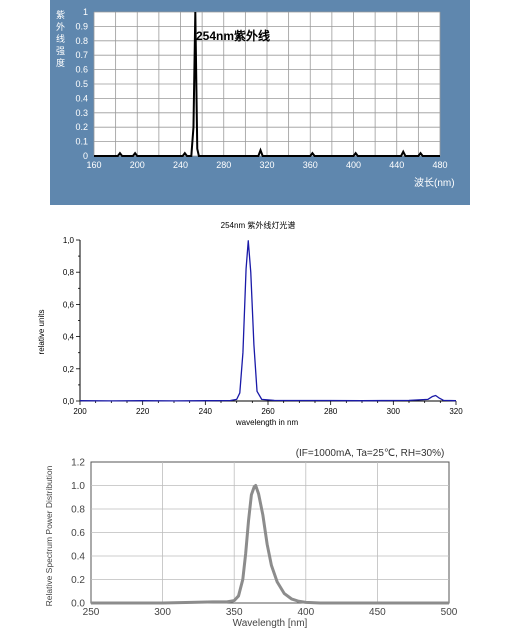 Image resolution: width=507 pixels, height=636 pixels. I want to click on chart-3-x-tick-label: 450, so click(377, 612).